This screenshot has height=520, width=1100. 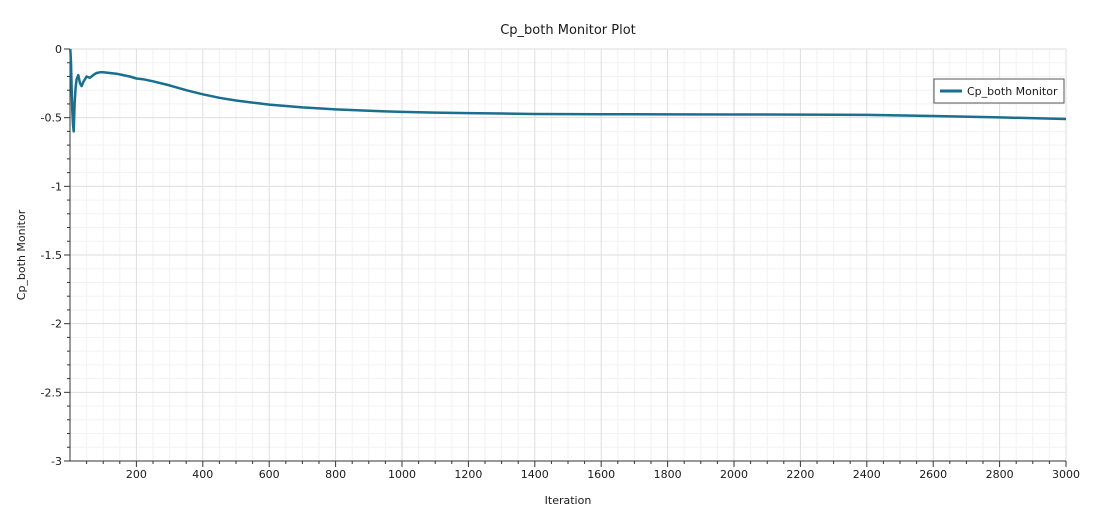 What do you see at coordinates (58, 49) in the screenshot?
I see `y-tick-label: 0` at bounding box center [58, 49].